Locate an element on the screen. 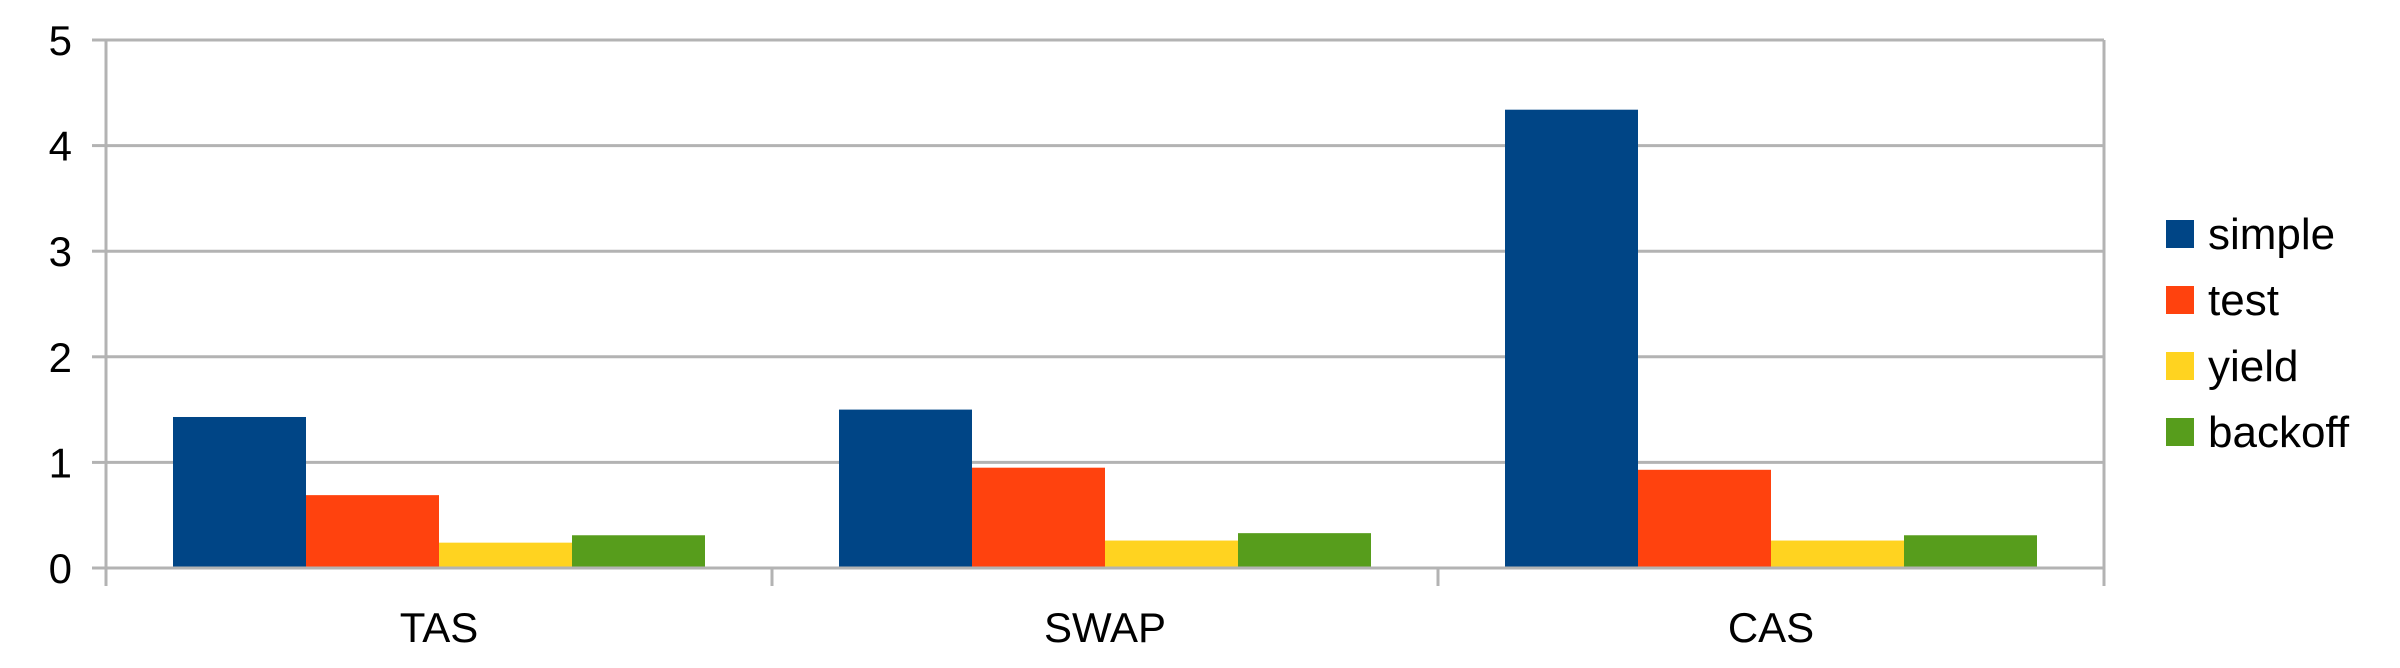 This screenshot has height=668, width=2400. legend-label-backoff: backoff is located at coordinates (2279, 432).